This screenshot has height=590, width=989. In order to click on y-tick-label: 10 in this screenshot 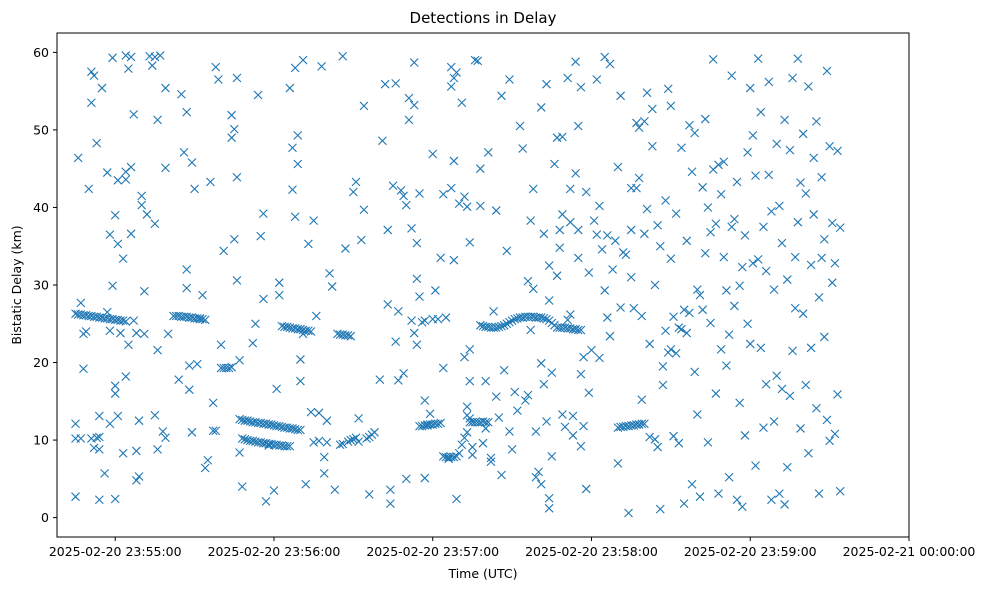, I will do `click(41, 440)`.